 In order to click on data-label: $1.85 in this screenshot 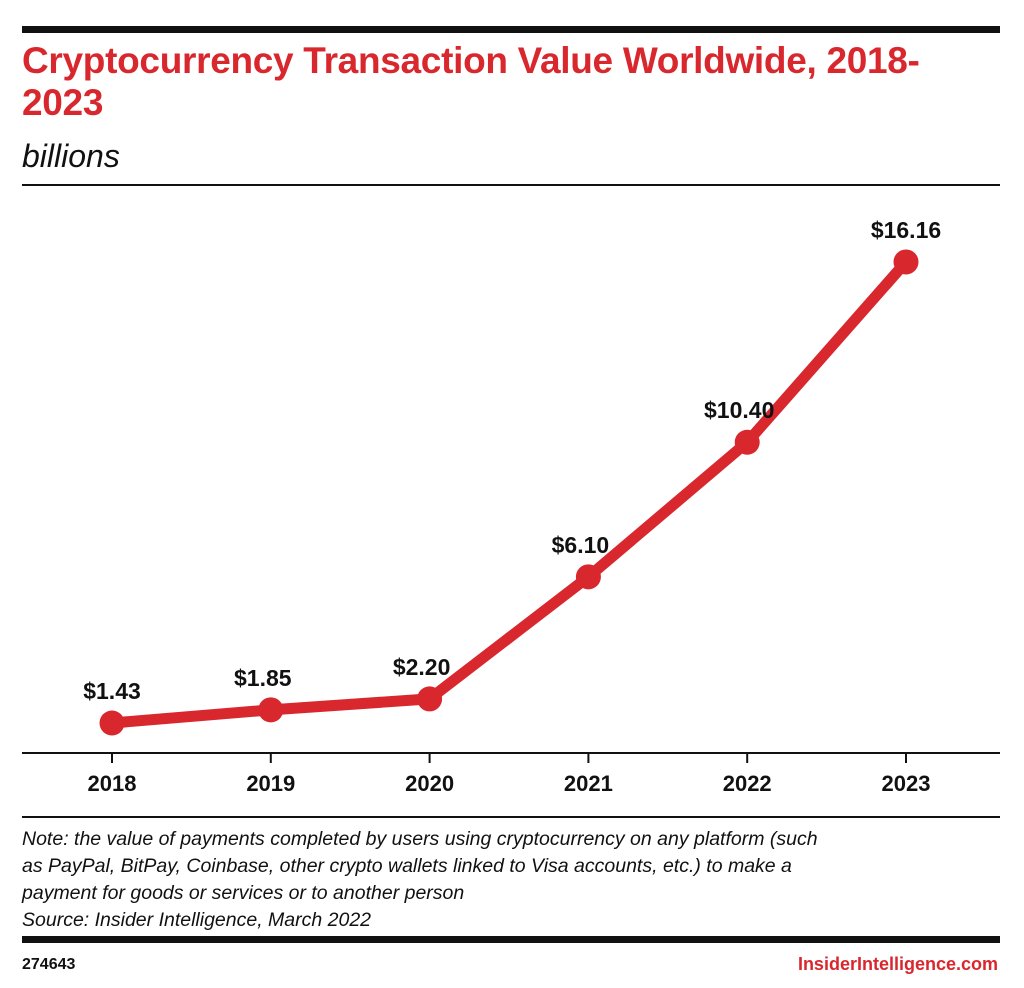, I will do `click(263, 678)`.